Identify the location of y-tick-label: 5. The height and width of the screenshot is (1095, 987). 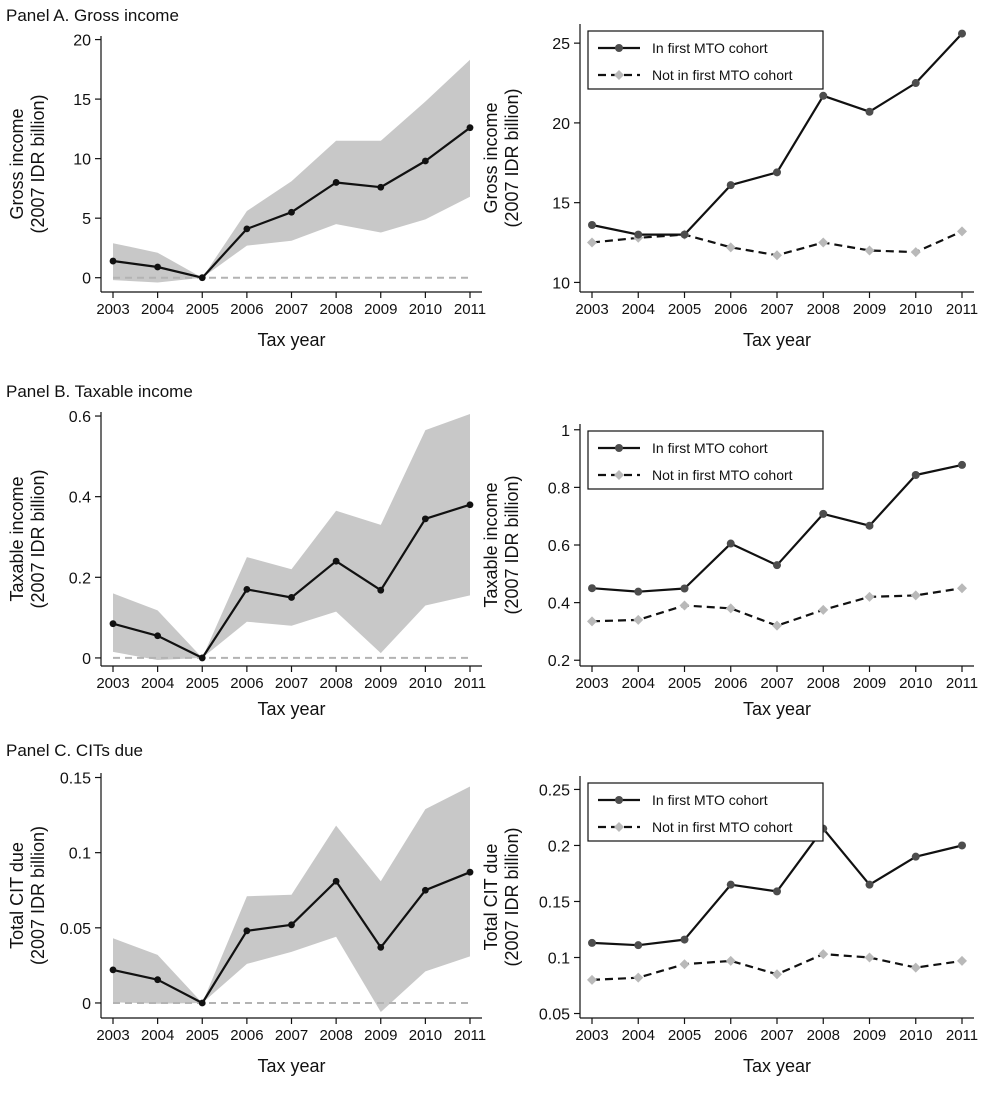
(86, 219).